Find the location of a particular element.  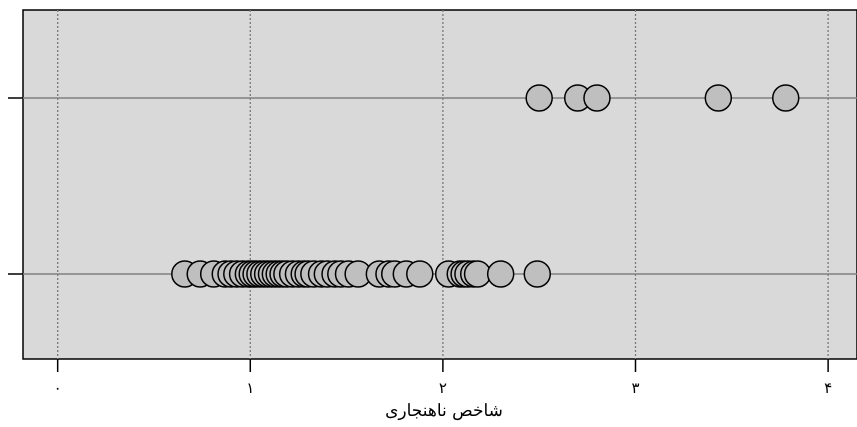

x-tick-label: ۱ is located at coordinates (250, 388).